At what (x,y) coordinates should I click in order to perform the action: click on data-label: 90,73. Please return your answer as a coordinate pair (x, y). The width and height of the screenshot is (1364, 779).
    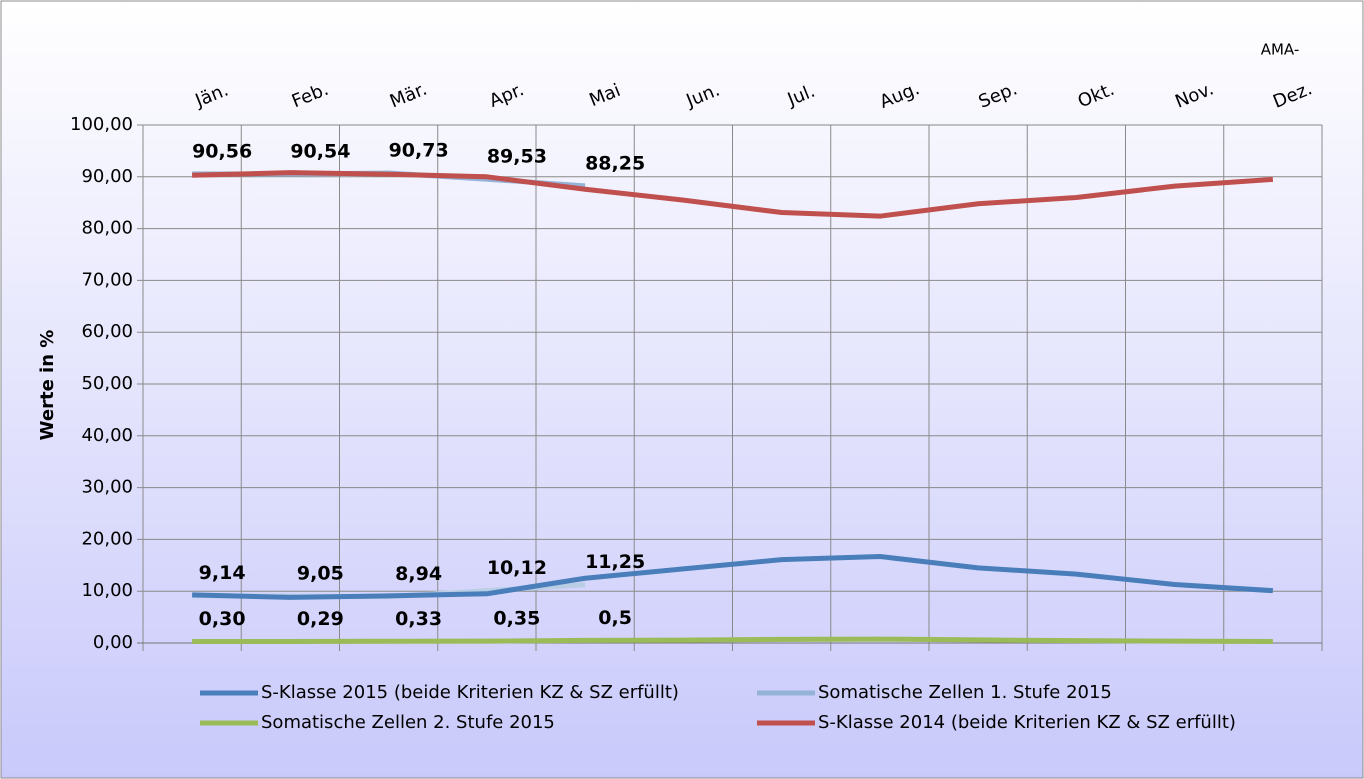
    Looking at the image, I should click on (419, 151).